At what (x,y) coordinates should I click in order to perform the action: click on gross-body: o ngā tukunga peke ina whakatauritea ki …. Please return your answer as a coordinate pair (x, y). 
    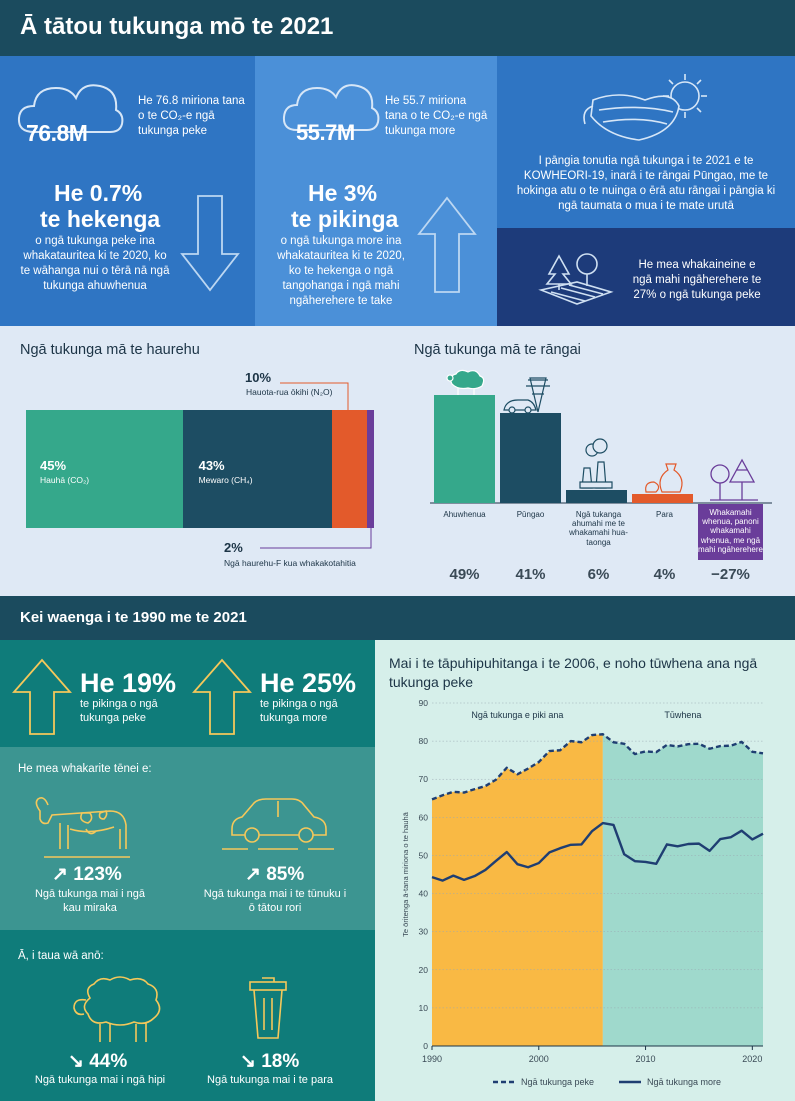
    Looking at the image, I should click on (95, 263).